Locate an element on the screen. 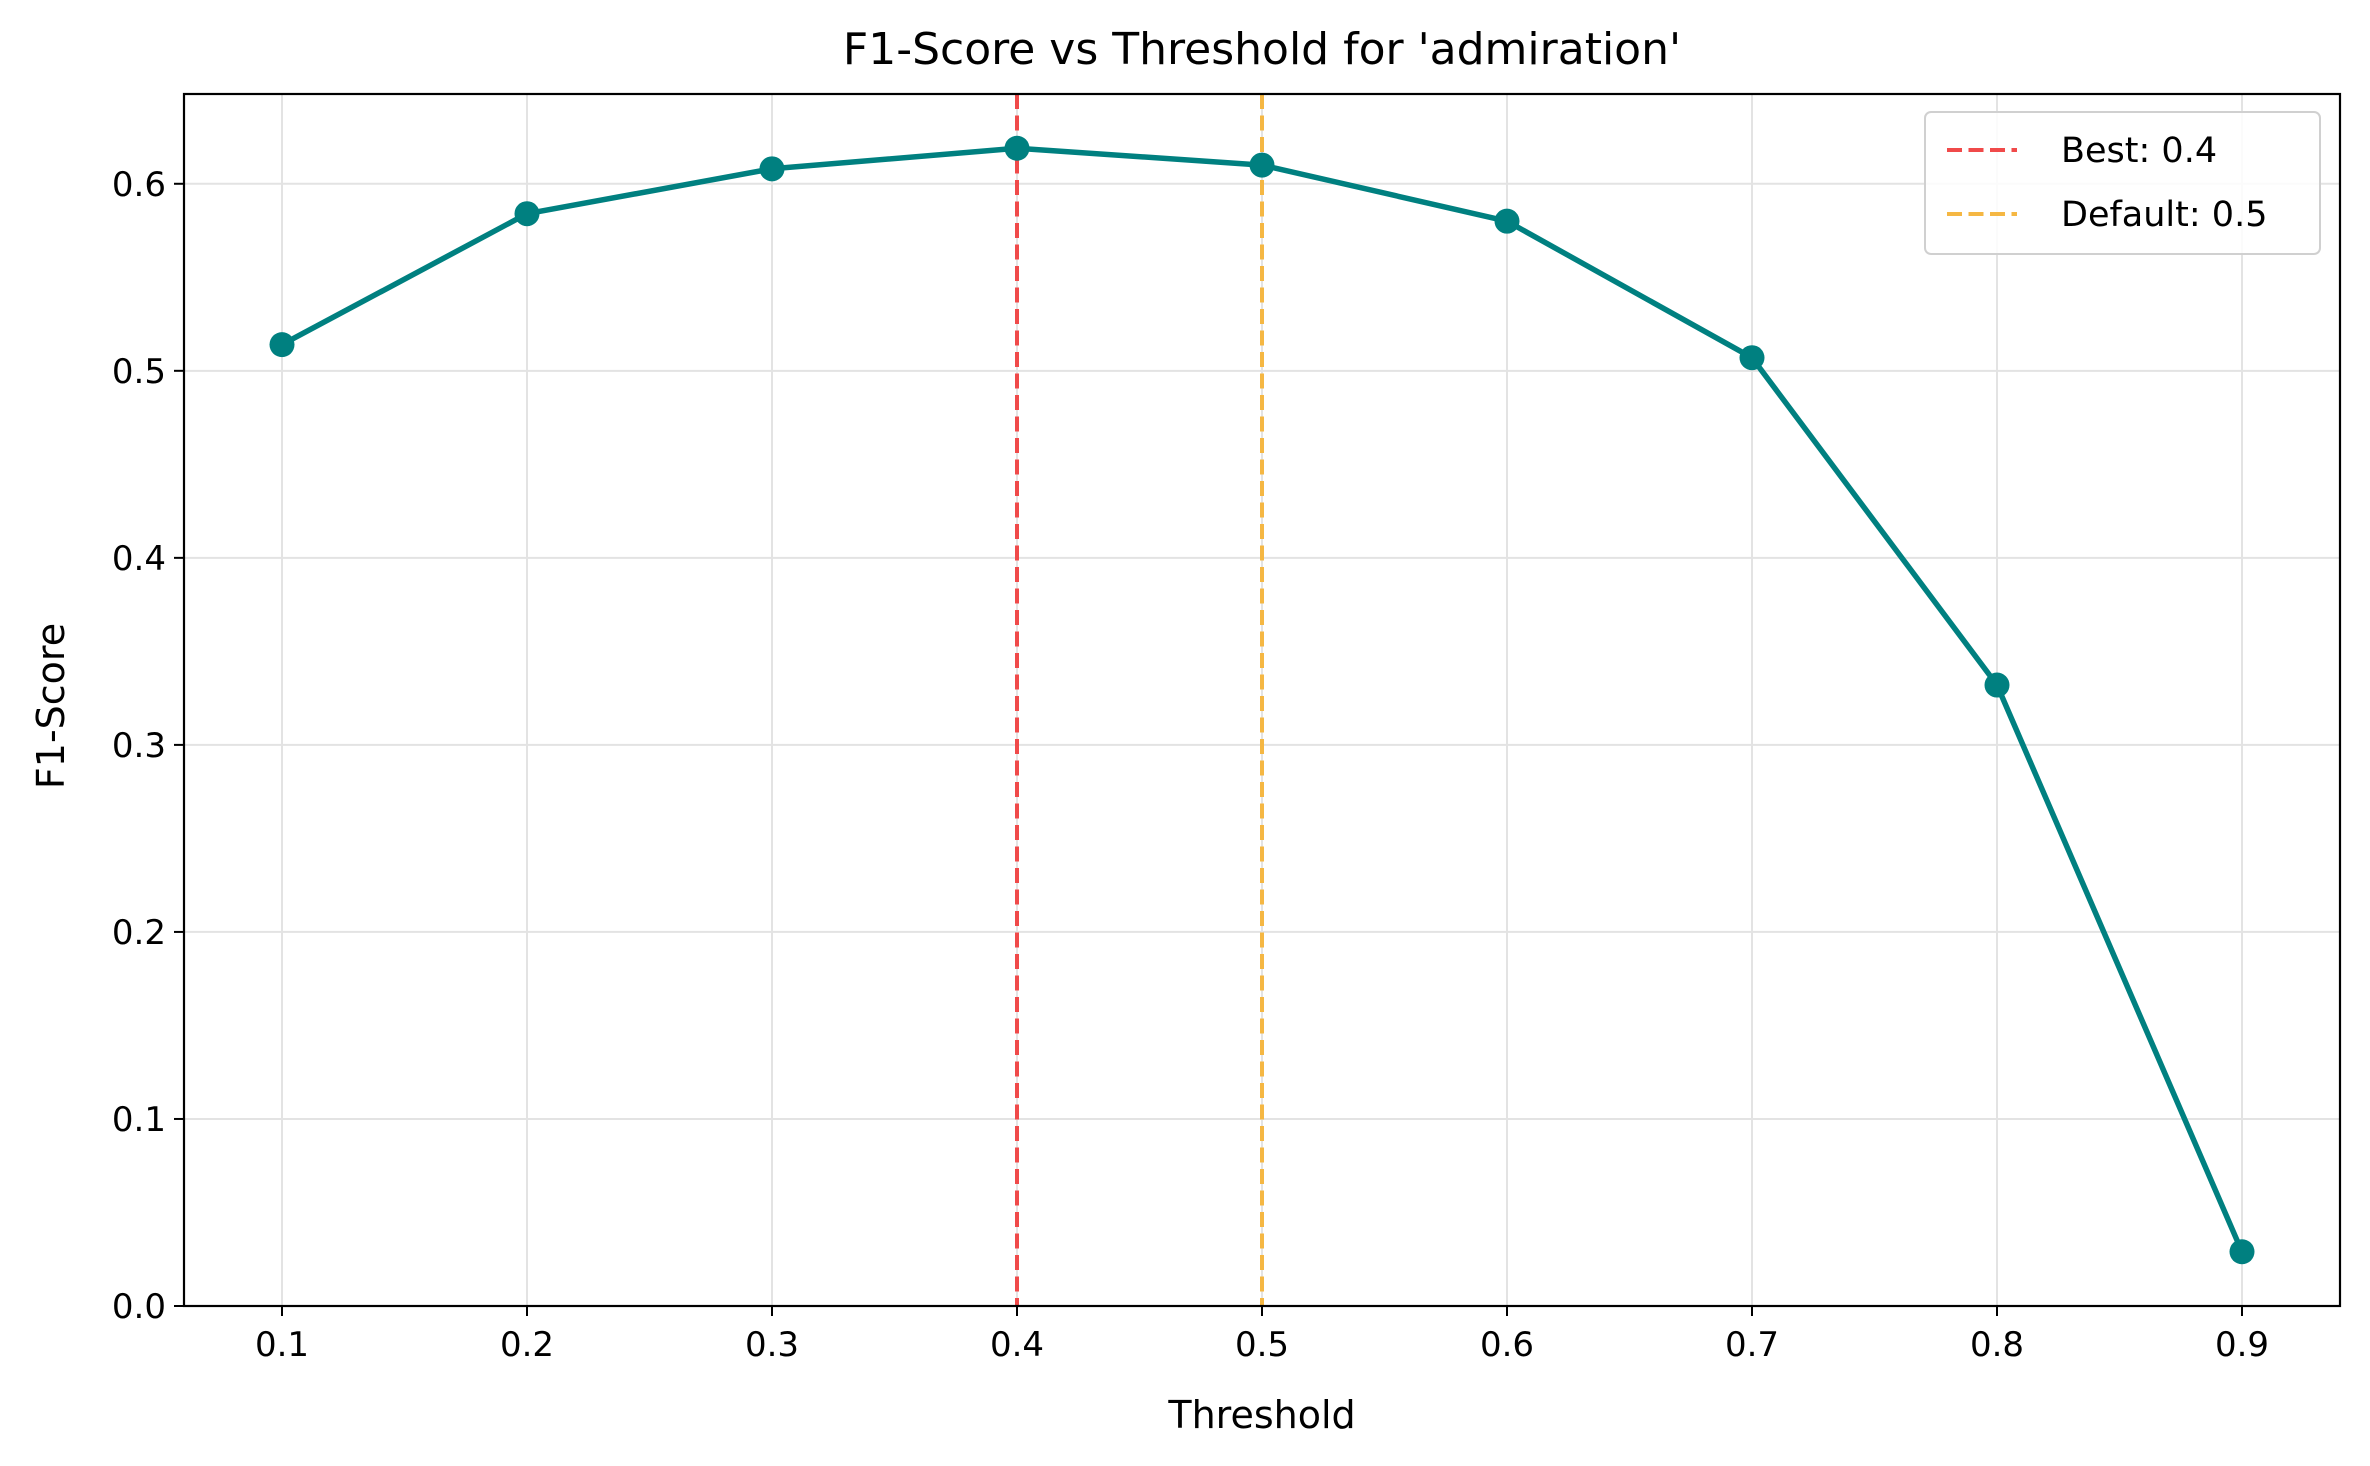 This screenshot has width=2370, height=1466. y-tick-label: 0.1 is located at coordinates (139, 1120).